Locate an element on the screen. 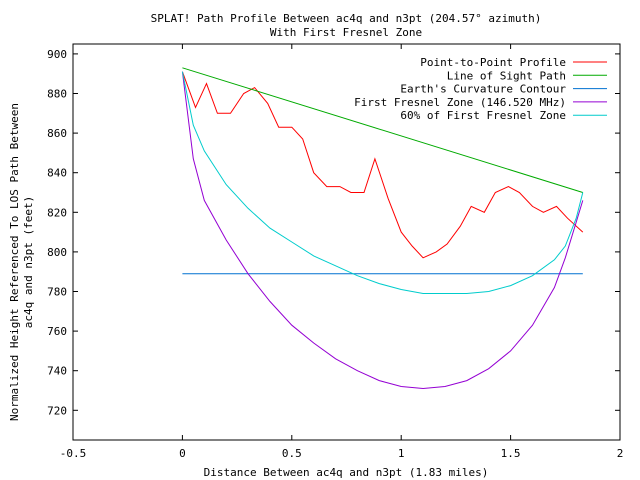  y-tick-label: 800 is located at coordinates (57, 252).